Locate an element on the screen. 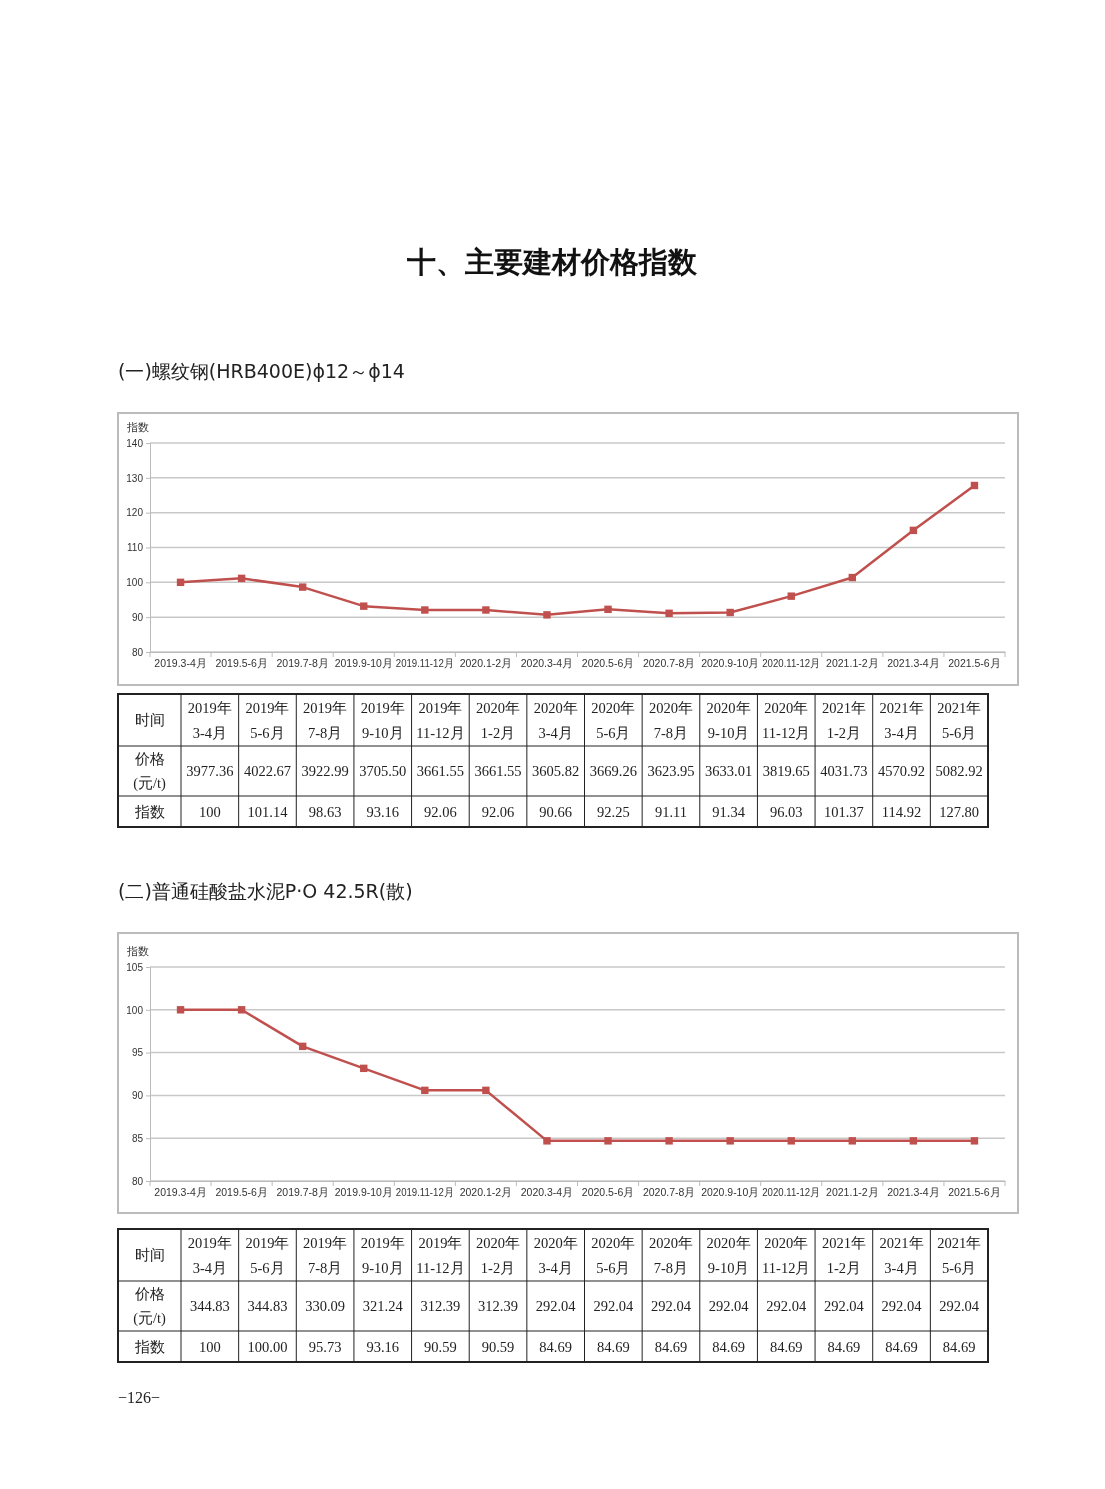 The image size is (1105, 1489). y-tick-label: 80 is located at coordinates (137, 1181).